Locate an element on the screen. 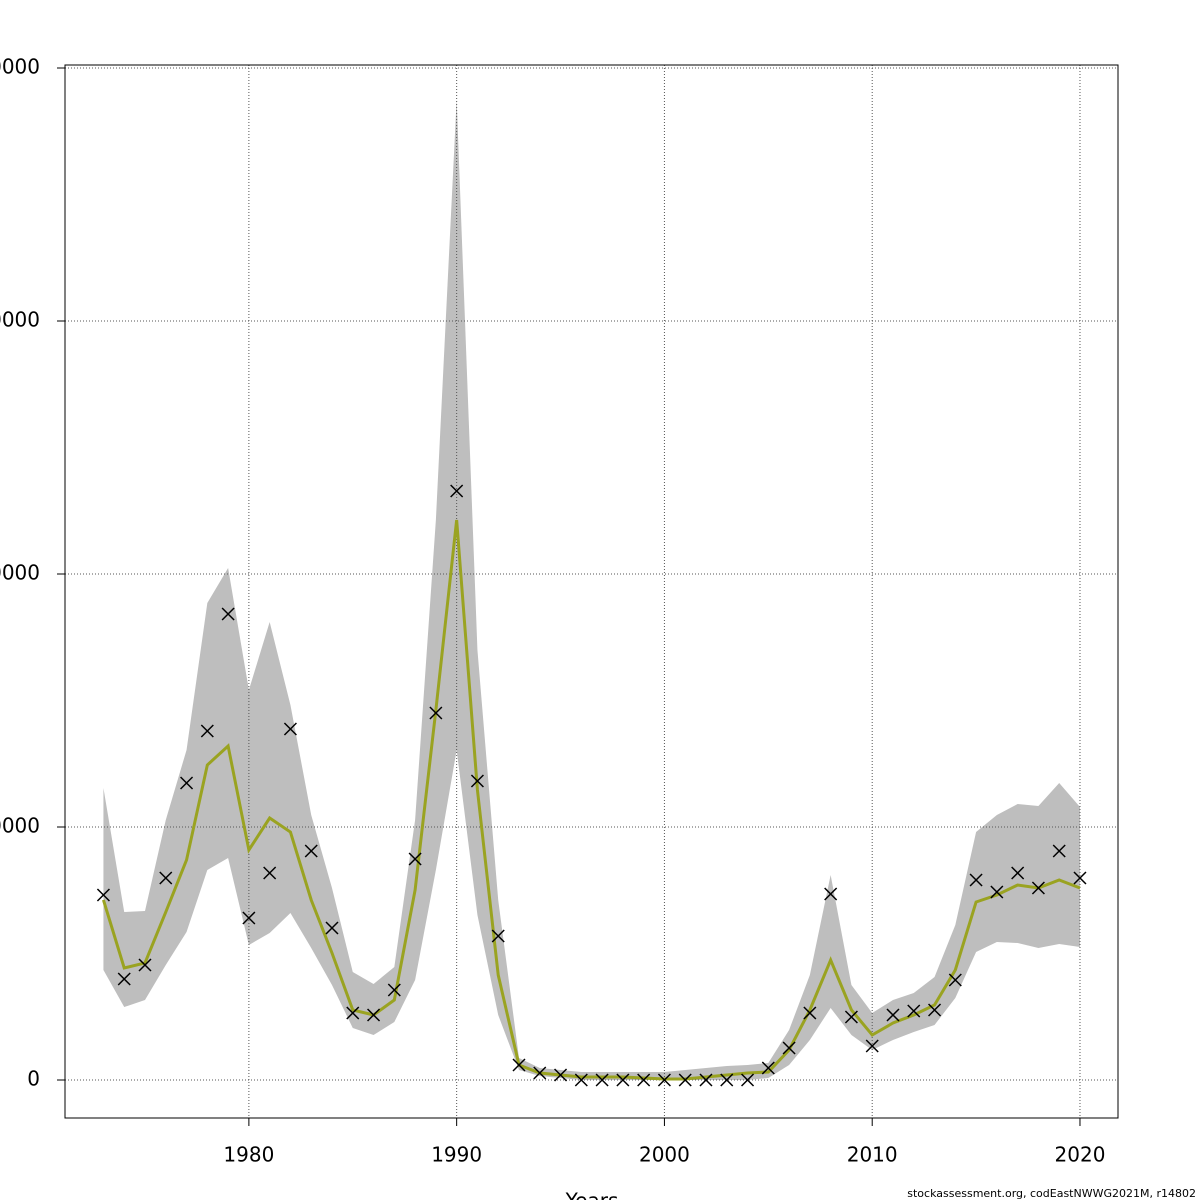 The image size is (1200, 1200). y-tick-label: 10000 is located at coordinates (20, 826).